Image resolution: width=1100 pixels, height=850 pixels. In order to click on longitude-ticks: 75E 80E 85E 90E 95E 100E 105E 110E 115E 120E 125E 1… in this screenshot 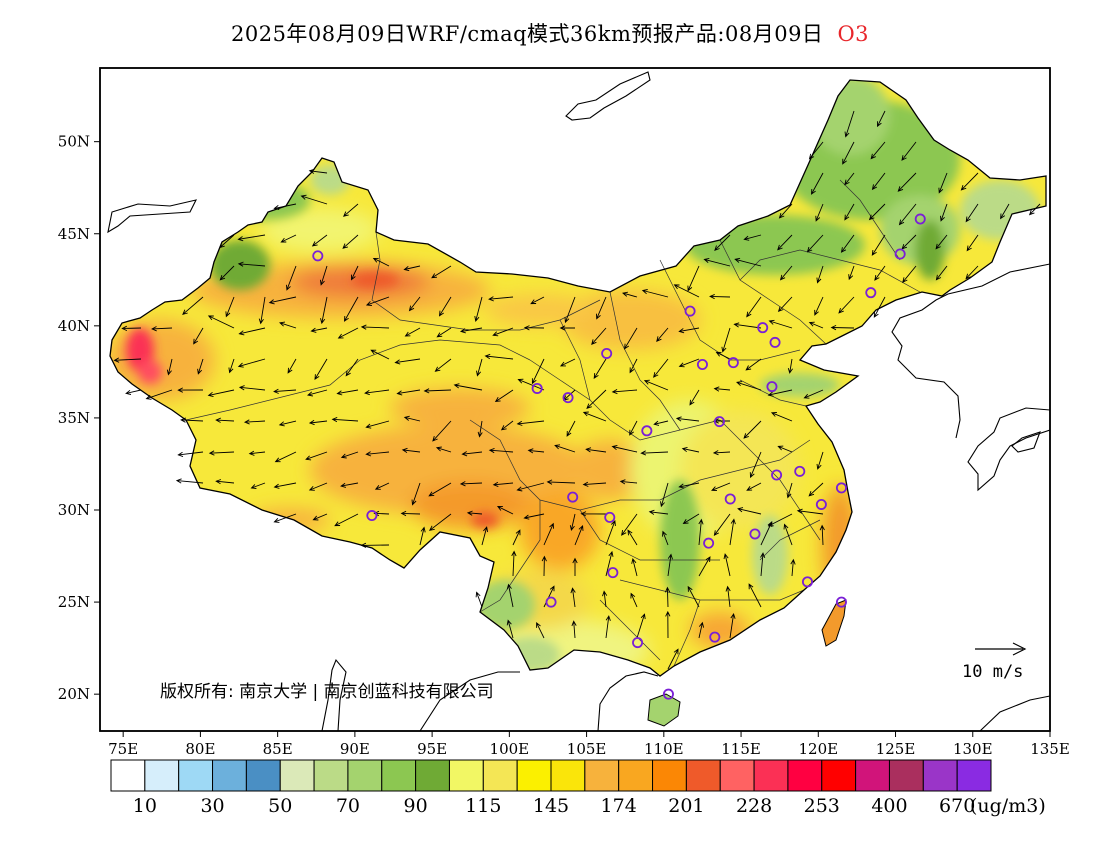, I will do `click(589, 744)`.